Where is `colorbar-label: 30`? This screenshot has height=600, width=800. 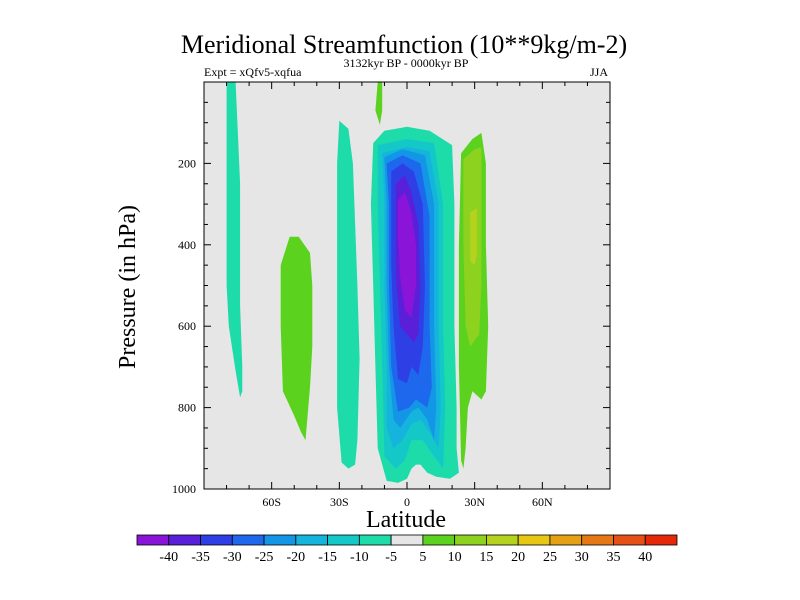
colorbar-label: 30 is located at coordinates (582, 557).